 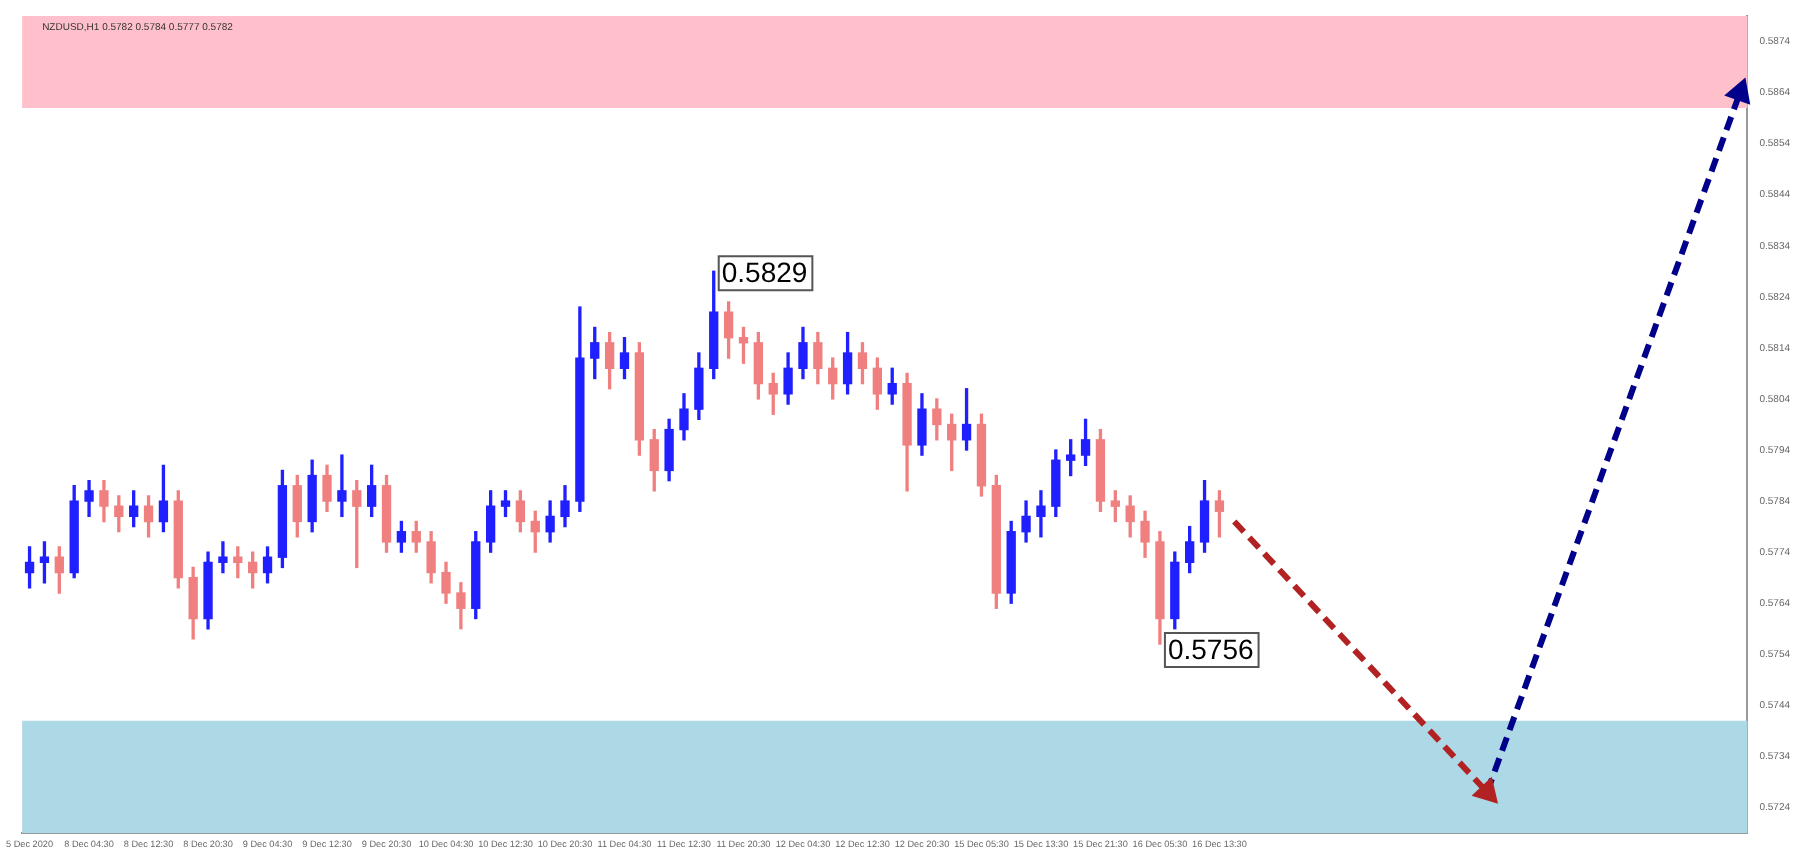 I want to click on annotation: 0.5756, so click(x=1210, y=648).